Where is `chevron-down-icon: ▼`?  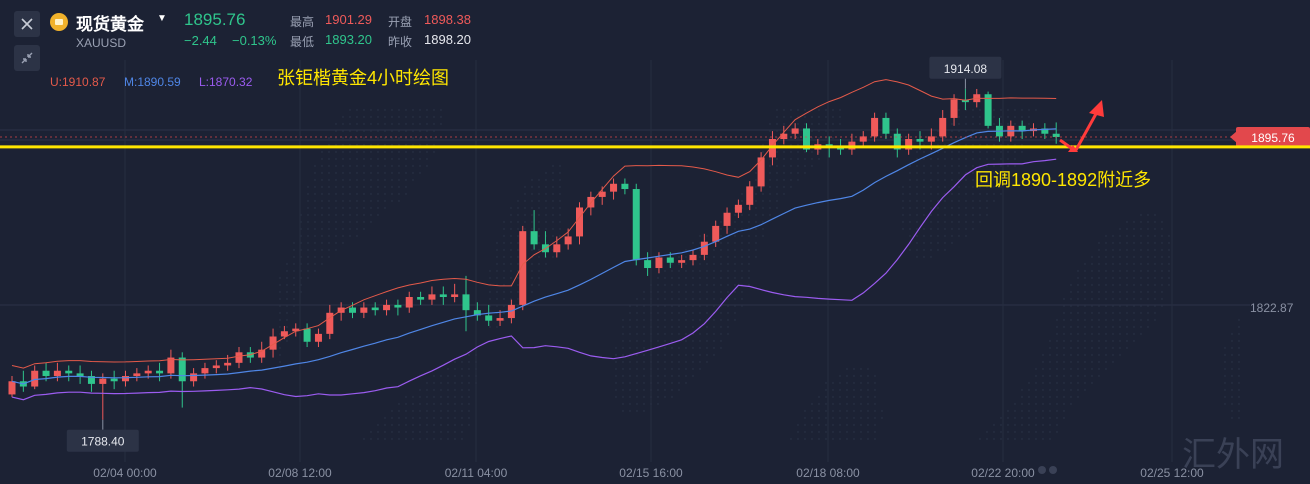
chevron-down-icon: ▼ is located at coordinates (162, 18).